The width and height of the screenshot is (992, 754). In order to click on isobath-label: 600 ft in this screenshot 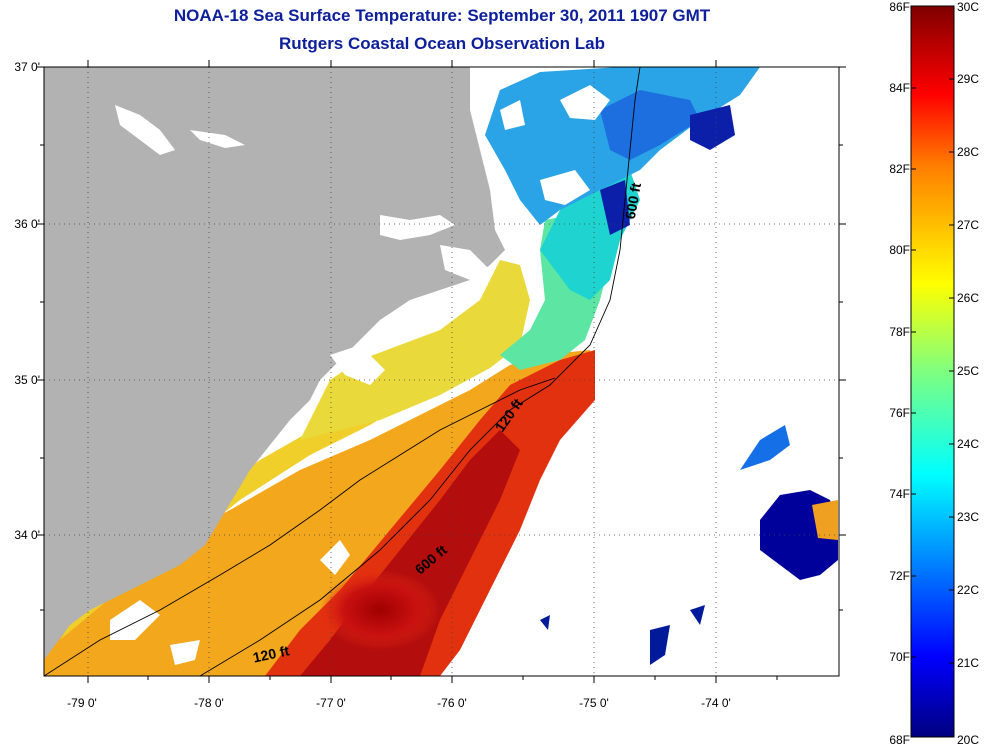, I will do `click(633, 200)`.